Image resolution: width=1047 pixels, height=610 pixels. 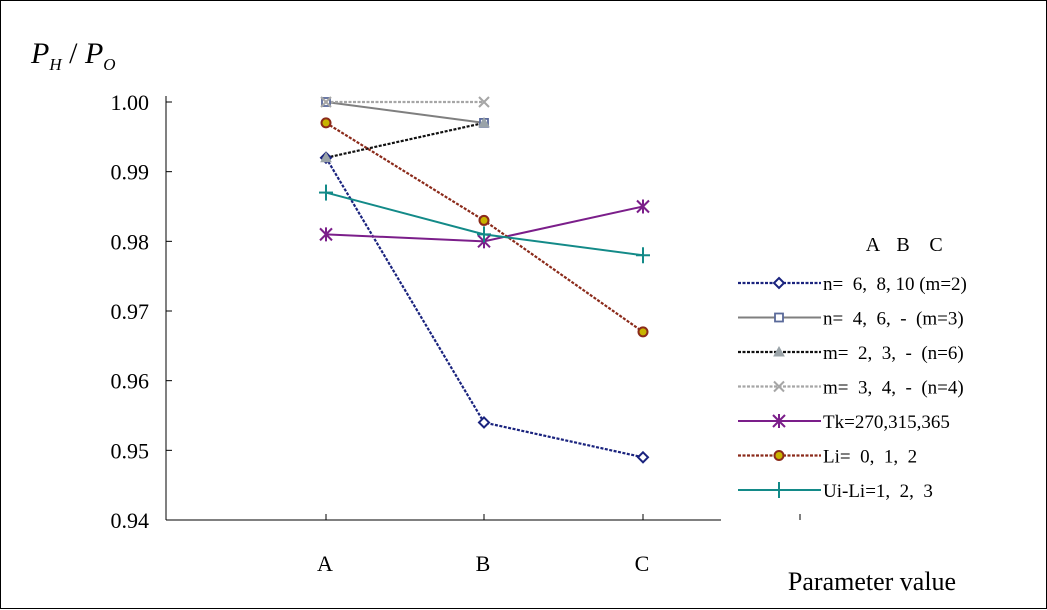 What do you see at coordinates (109, 64) in the screenshot?
I see `y-axis-title-denominator-subscript: O` at bounding box center [109, 64].